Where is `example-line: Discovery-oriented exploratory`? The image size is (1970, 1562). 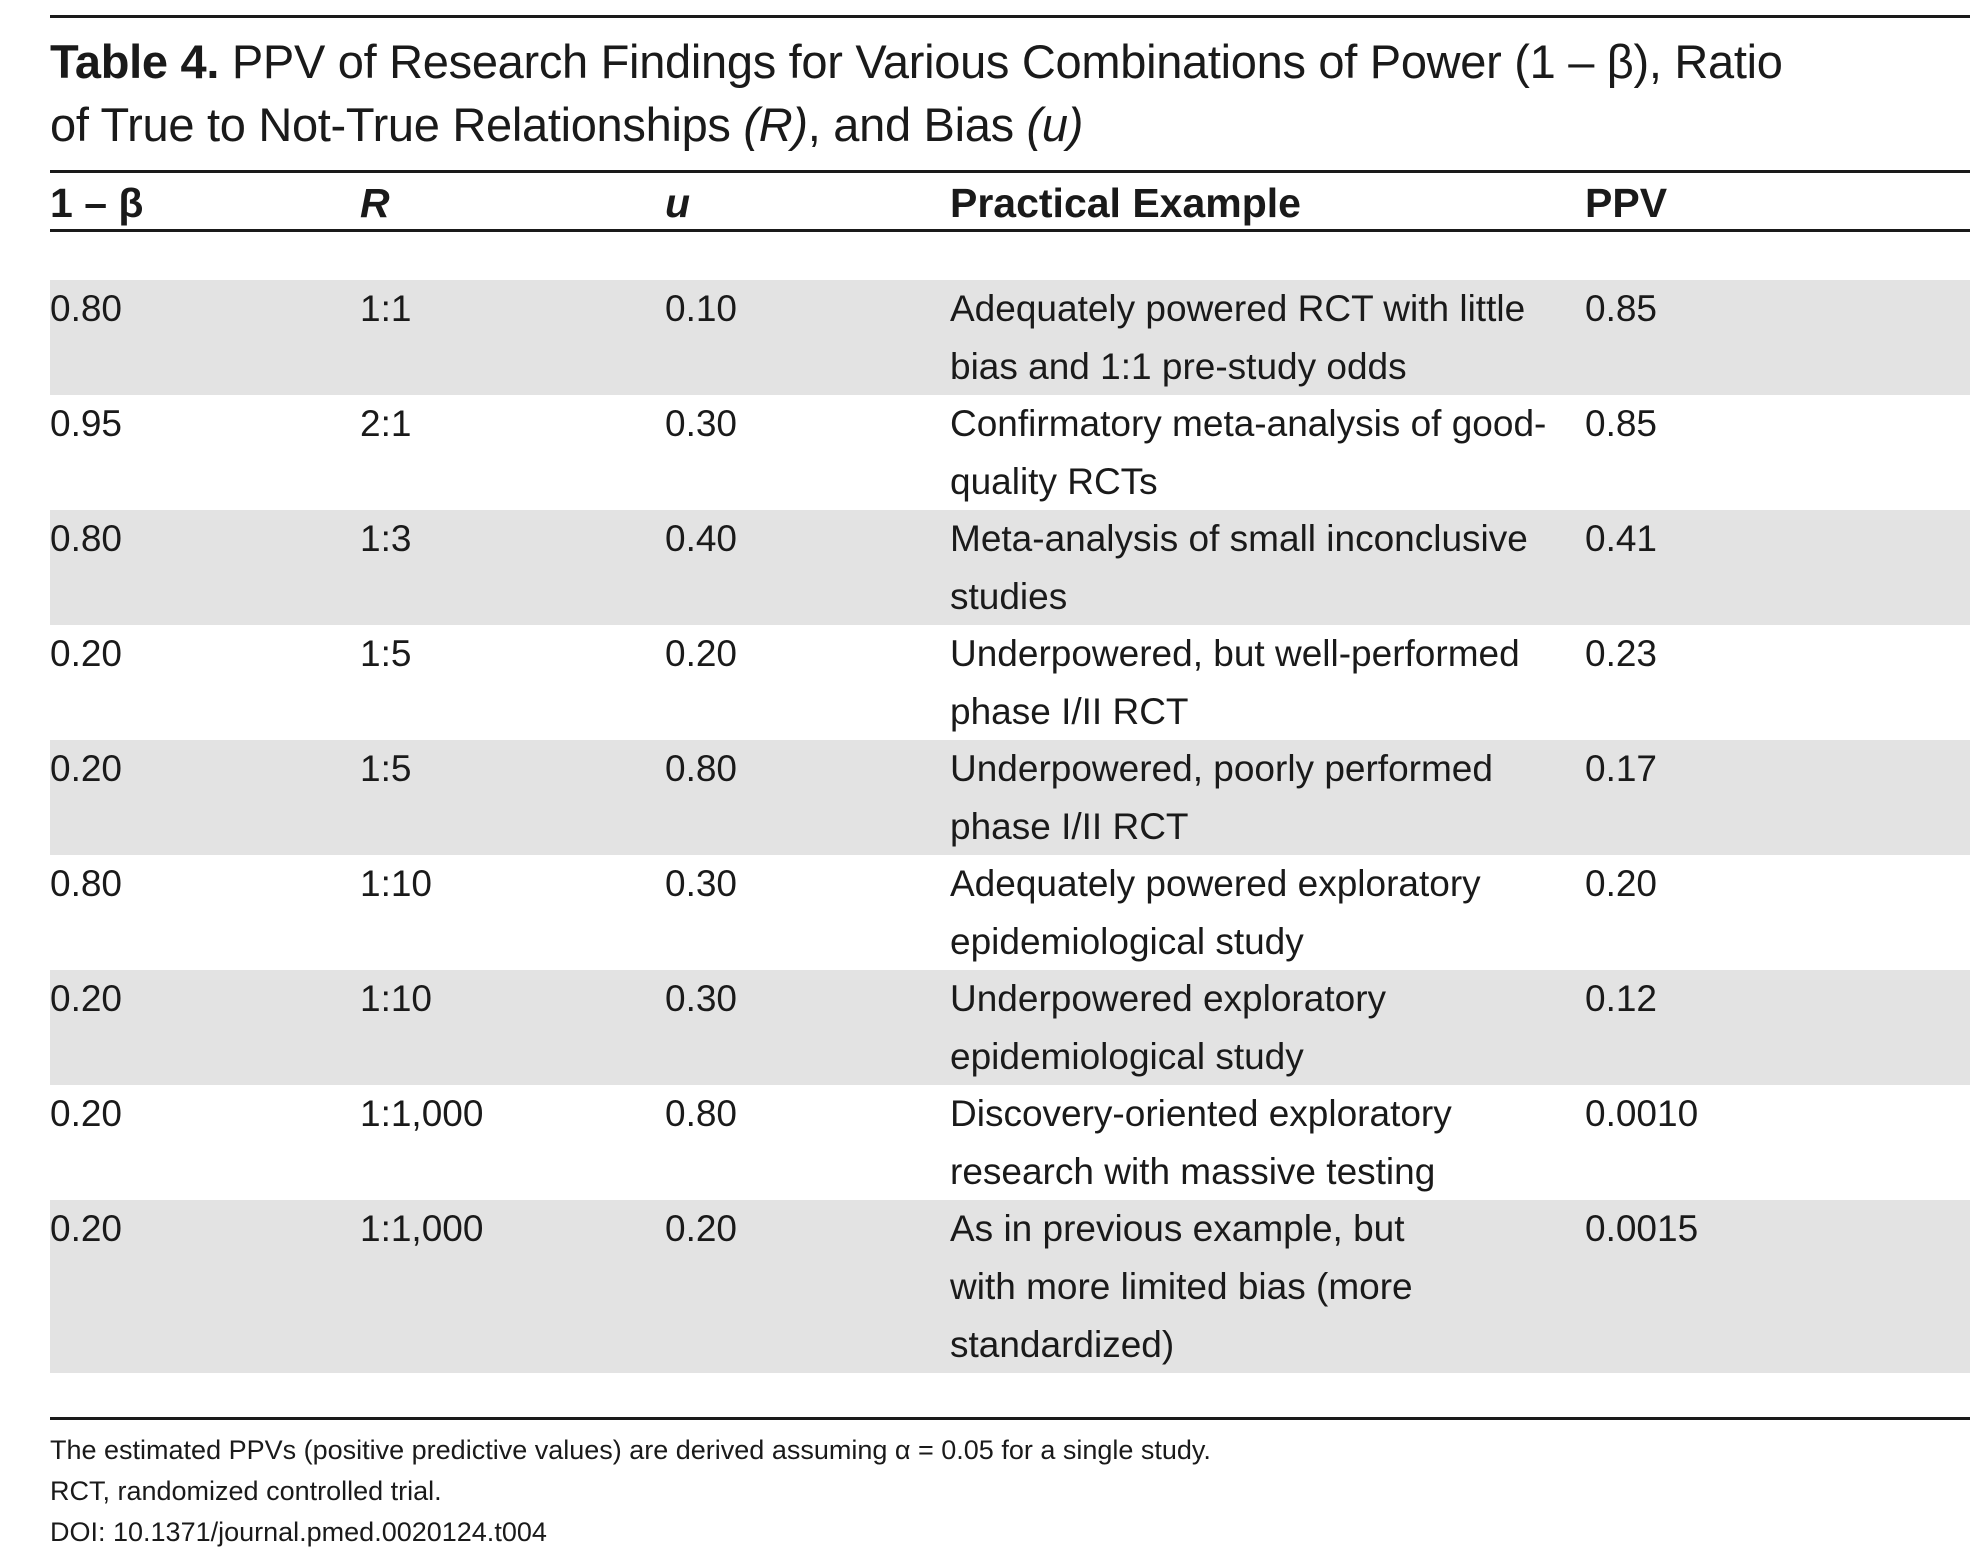 example-line: Discovery-oriented exploratory is located at coordinates (1201, 1113).